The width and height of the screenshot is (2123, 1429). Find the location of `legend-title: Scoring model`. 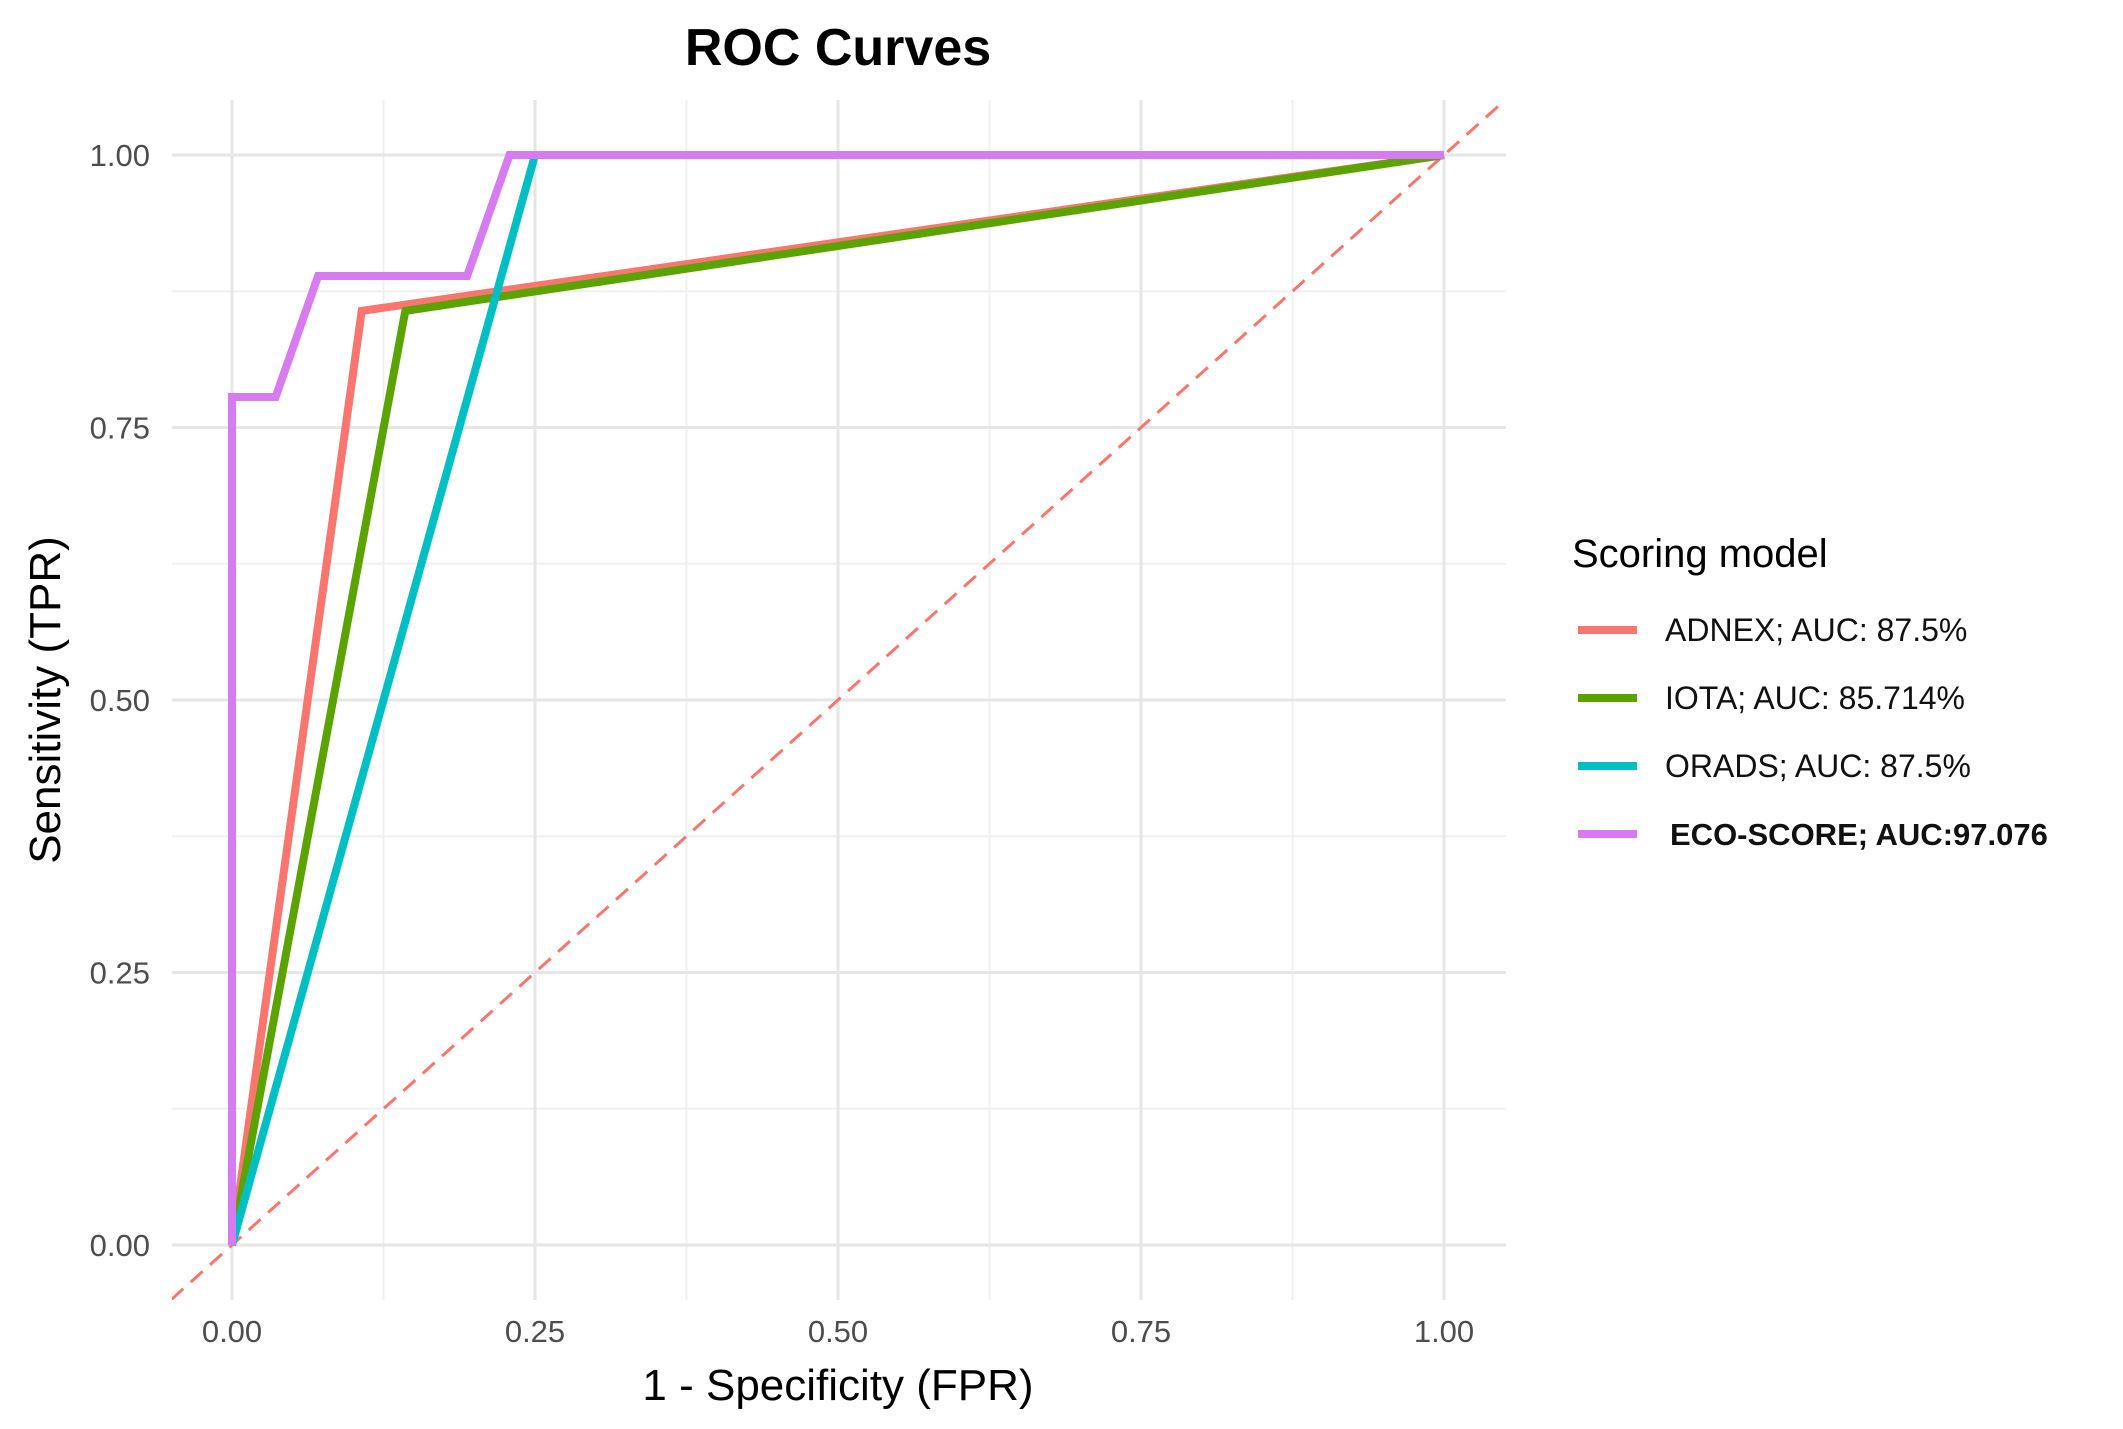

legend-title: Scoring model is located at coordinates (1700, 554).